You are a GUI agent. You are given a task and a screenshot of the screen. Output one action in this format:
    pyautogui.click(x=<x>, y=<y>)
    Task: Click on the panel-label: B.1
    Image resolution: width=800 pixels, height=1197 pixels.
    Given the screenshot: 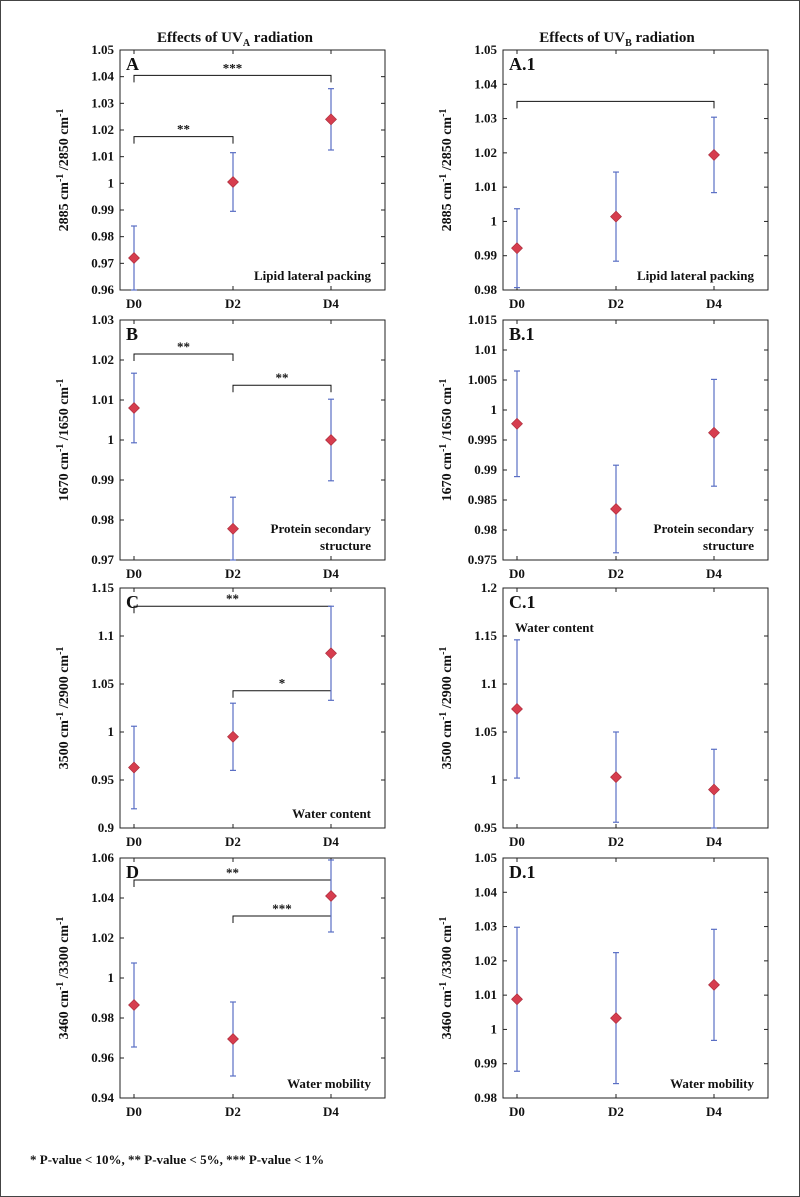 What is the action you would take?
    pyautogui.click(x=522, y=334)
    